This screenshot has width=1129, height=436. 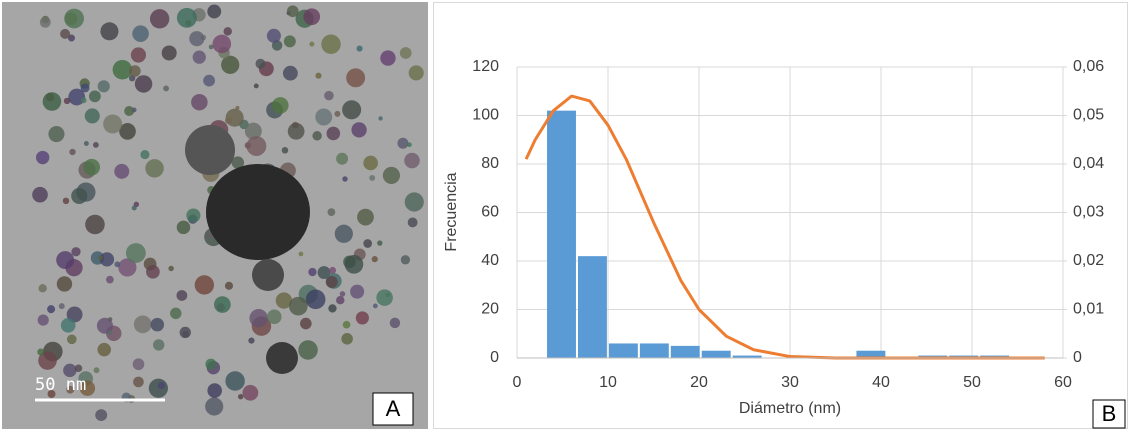 I want to click on x-tick-label: 10, so click(x=608, y=382).